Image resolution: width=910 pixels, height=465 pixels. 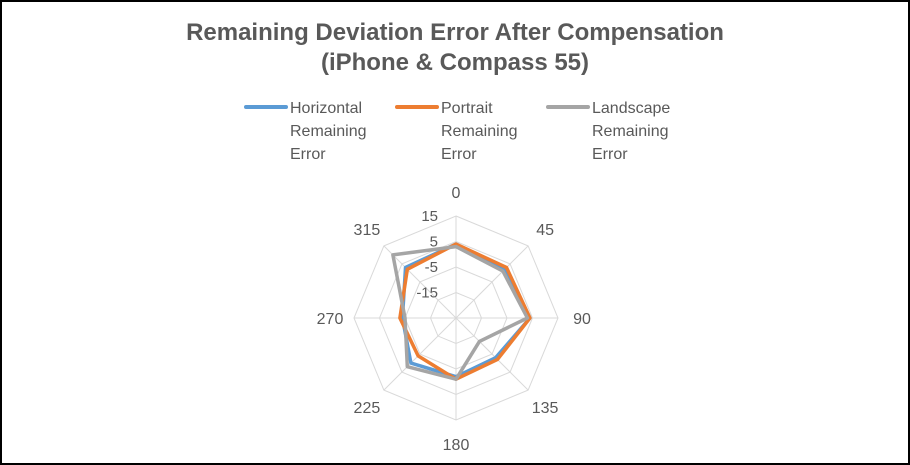 I want to click on category-label: 315, so click(x=367, y=230).